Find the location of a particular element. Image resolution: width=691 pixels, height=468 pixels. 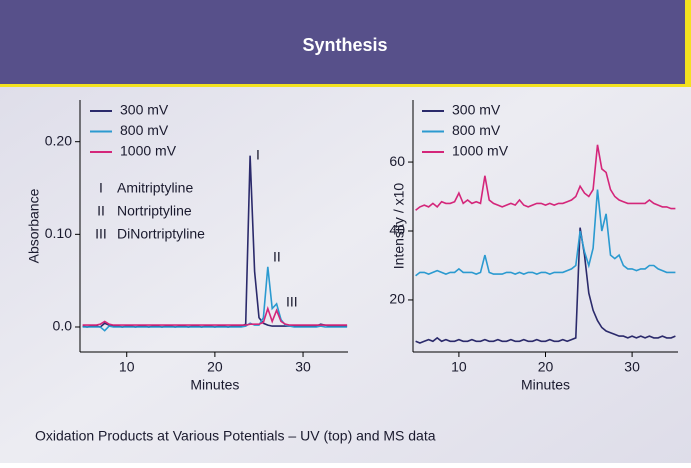

y-tick-label: 0.10 is located at coordinates (58, 233).